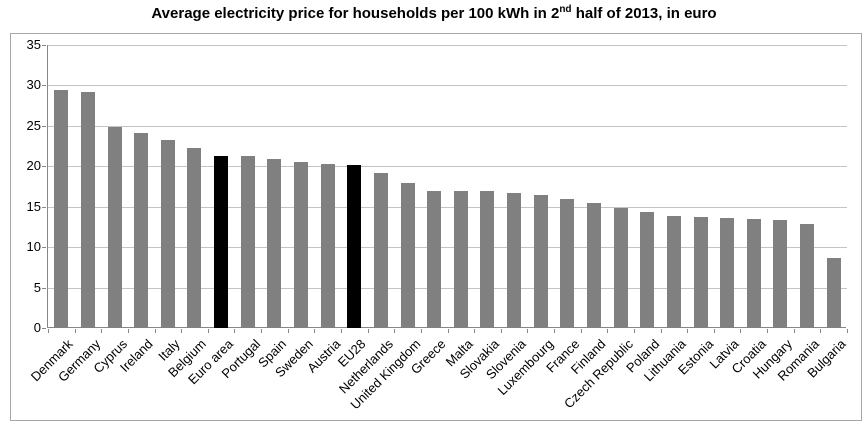 Image resolution: width=868 pixels, height=434 pixels. What do you see at coordinates (621, 268) in the screenshot?
I see `bar-czech-republic` at bounding box center [621, 268].